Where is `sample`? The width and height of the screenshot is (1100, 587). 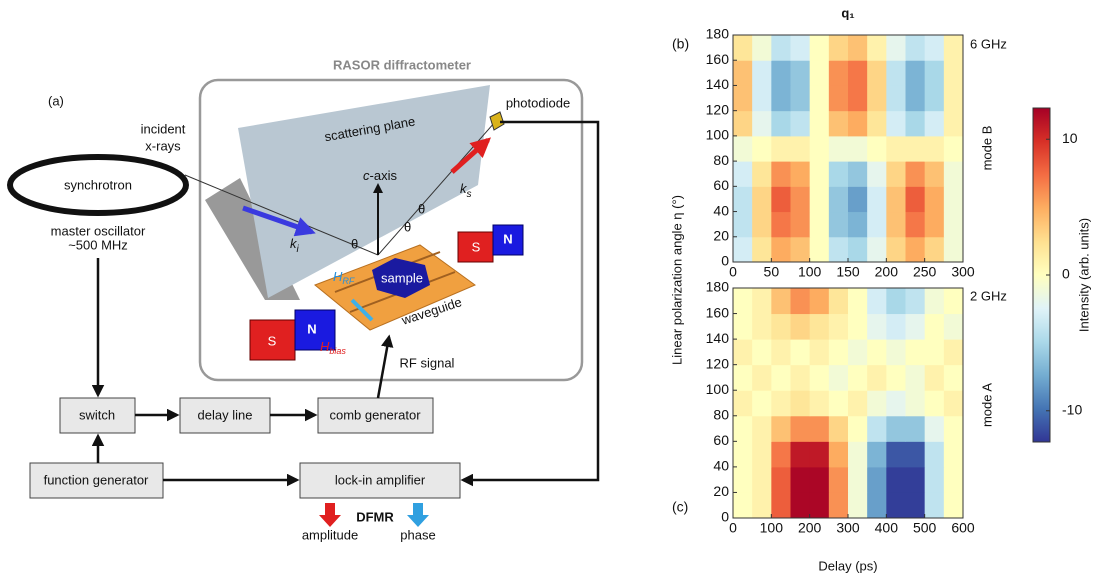
sample is located at coordinates (401, 278).